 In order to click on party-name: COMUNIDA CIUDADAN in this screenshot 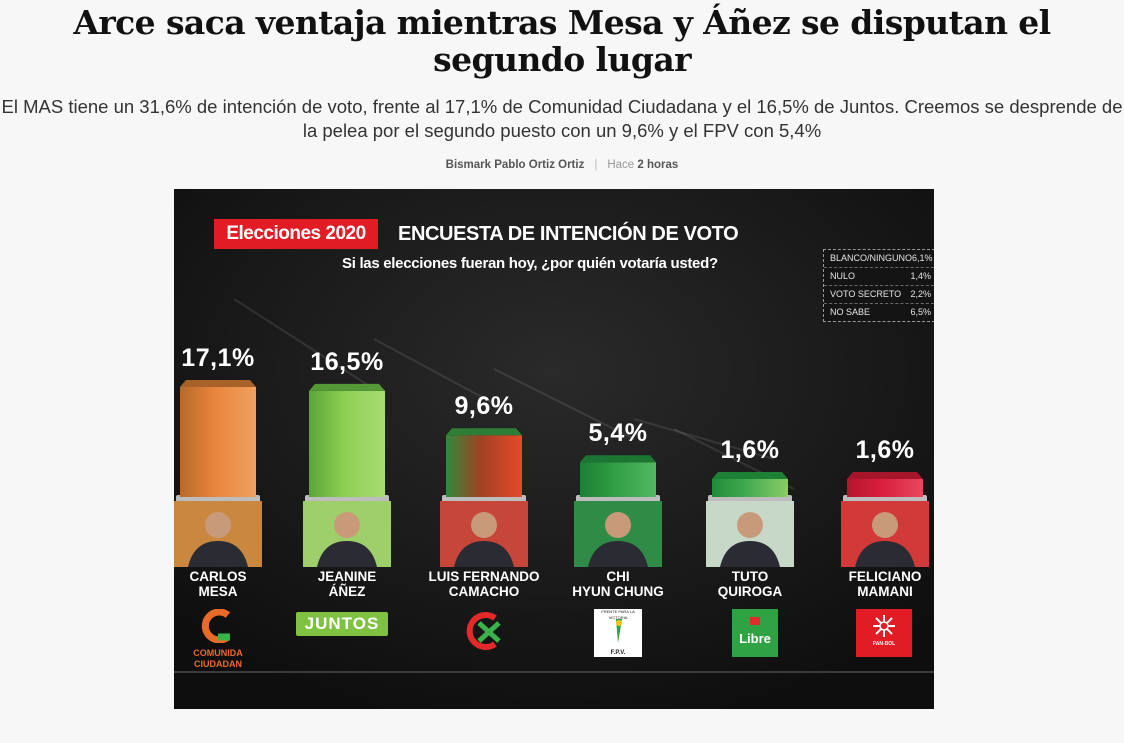, I will do `click(218, 658)`.